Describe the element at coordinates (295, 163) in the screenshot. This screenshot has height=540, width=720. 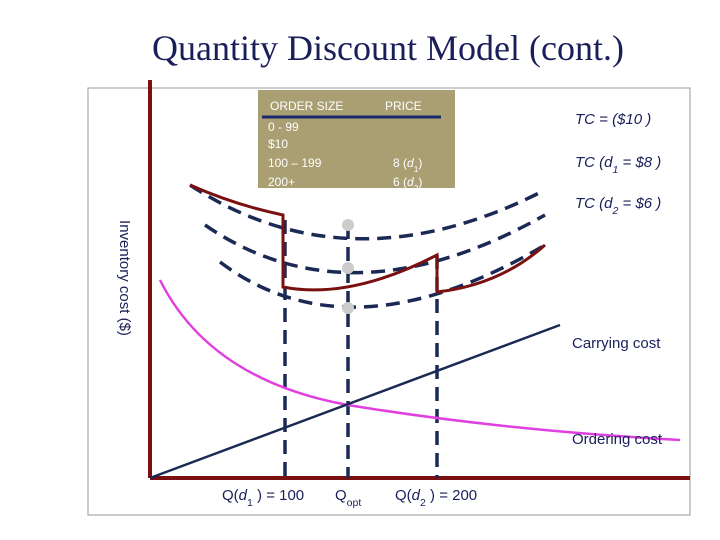
I see `label: 100 – 199` at that location.